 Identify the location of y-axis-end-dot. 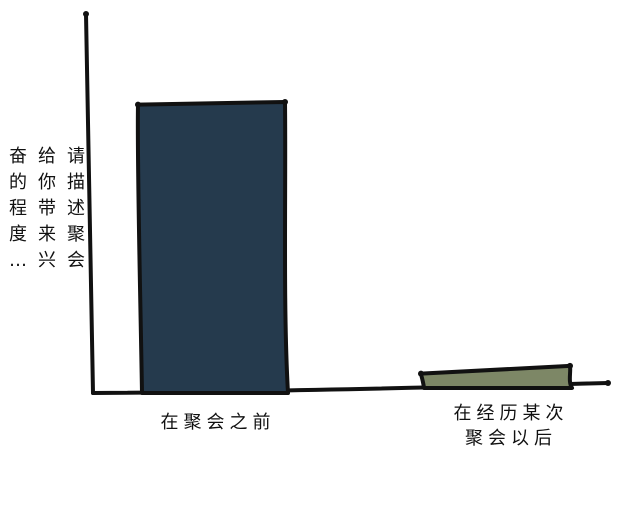
(86, 14).